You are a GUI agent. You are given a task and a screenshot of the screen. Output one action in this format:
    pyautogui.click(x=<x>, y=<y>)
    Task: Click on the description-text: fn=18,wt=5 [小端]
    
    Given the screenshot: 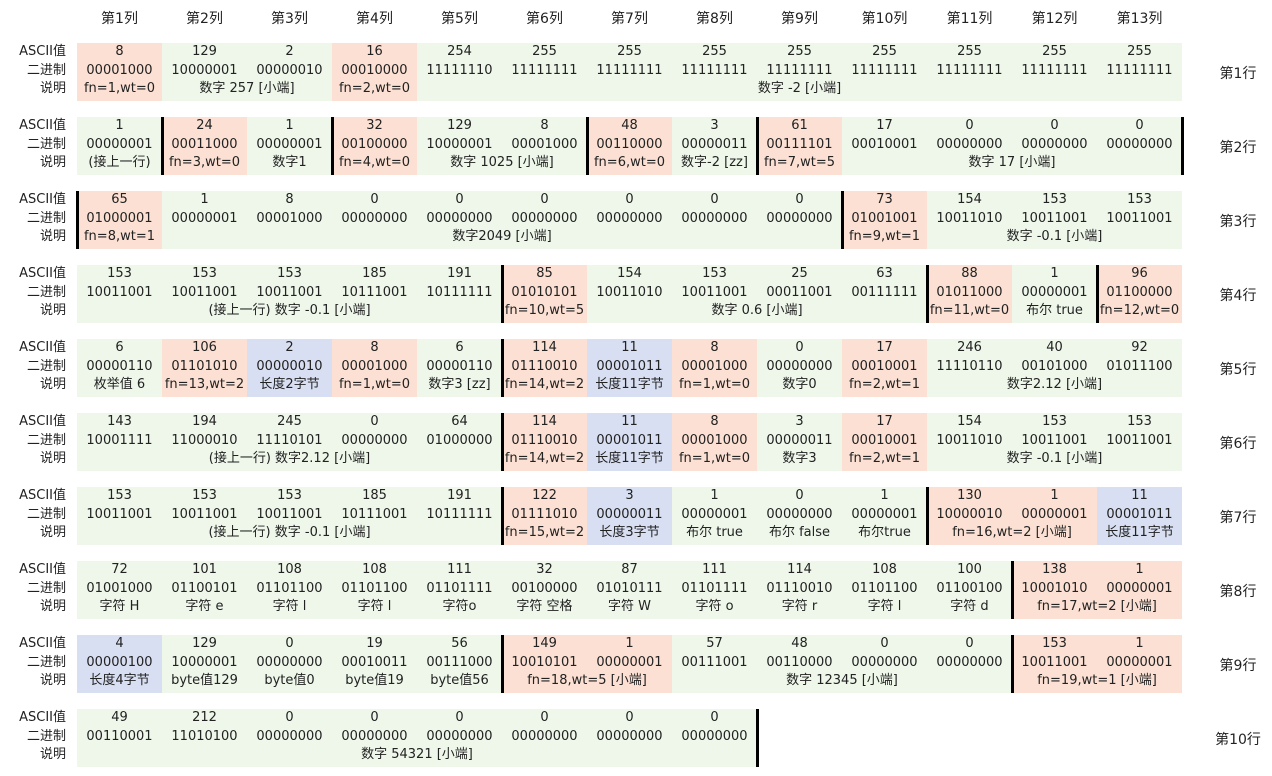 What is the action you would take?
    pyautogui.click(x=587, y=680)
    